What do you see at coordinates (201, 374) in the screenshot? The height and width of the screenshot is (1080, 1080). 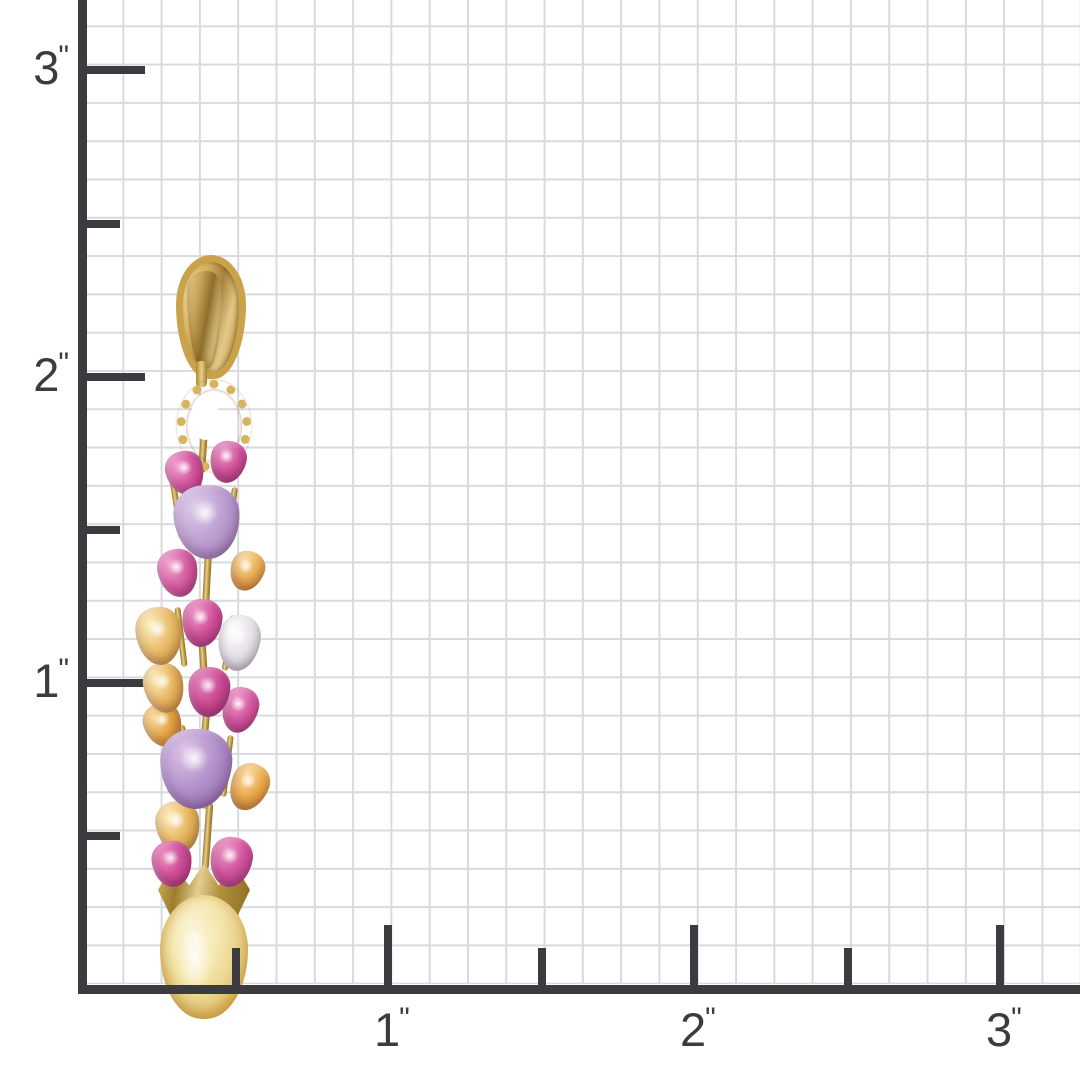 I see `ear-wire-stem` at bounding box center [201, 374].